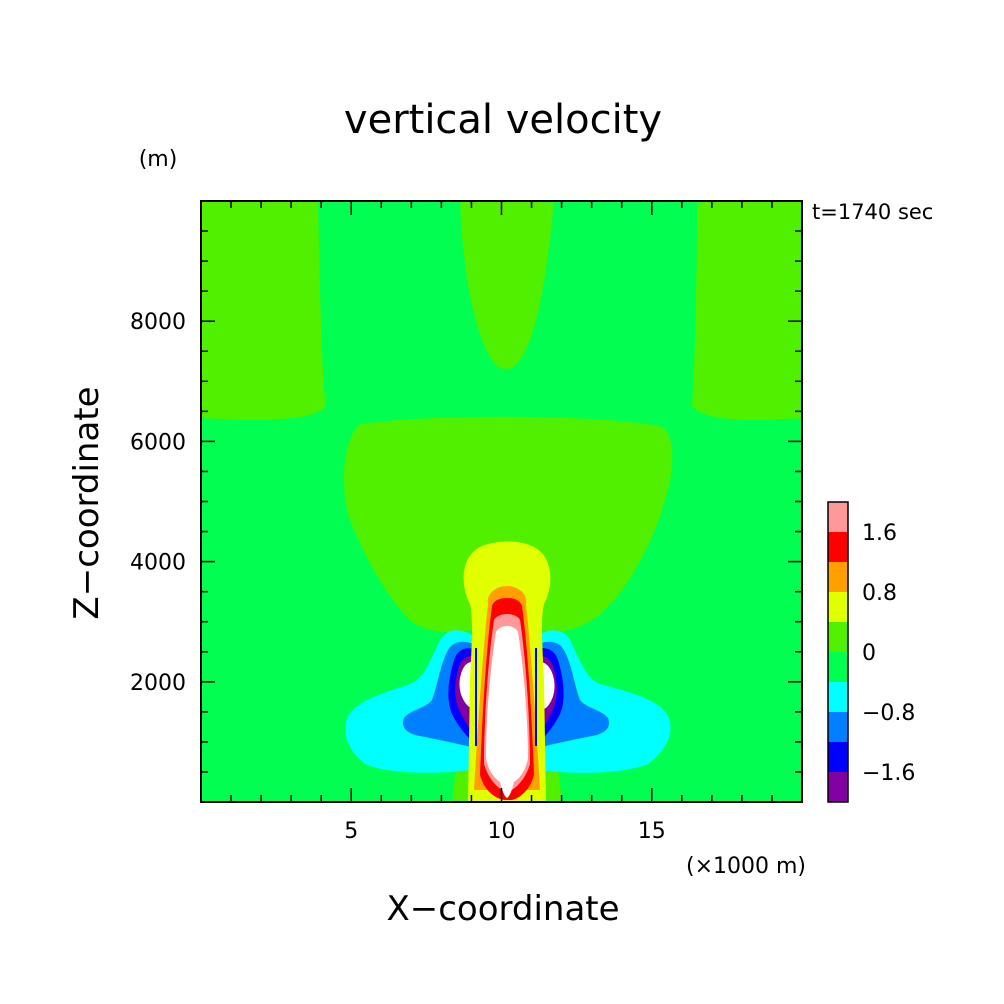  Describe the element at coordinates (746, 866) in the screenshot. I see `x-unit-label: (×1000 m)` at that location.